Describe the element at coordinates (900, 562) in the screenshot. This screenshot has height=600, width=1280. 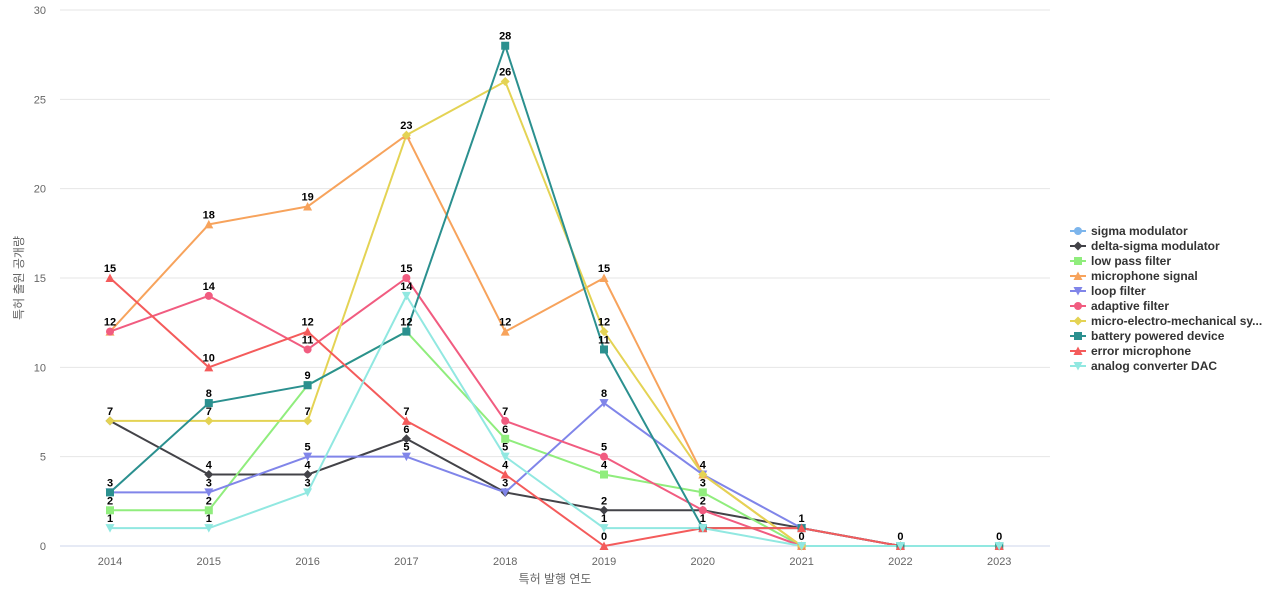
I see `x-tick-label: 2022` at that location.